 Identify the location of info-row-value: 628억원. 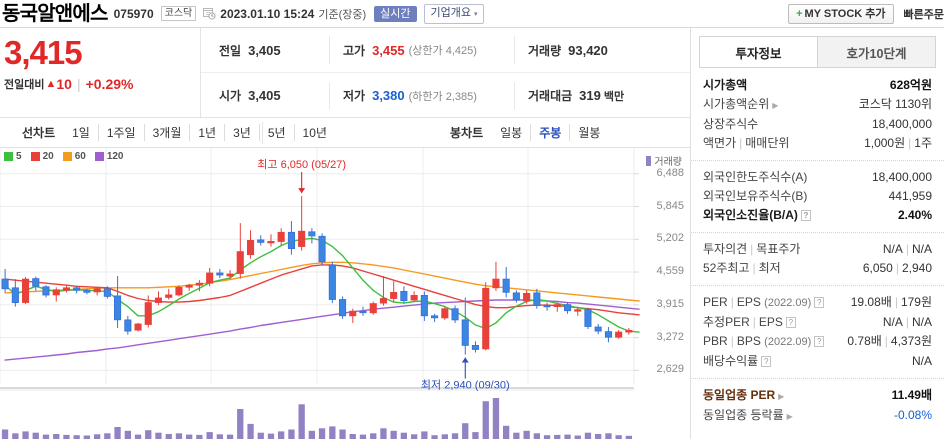
(911, 85).